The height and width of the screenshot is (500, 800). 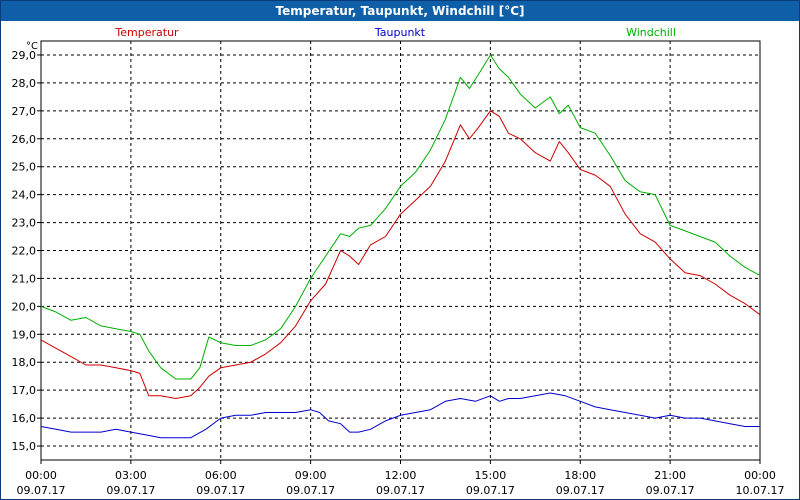 What do you see at coordinates (311, 475) in the screenshot?
I see `x-tick-time: 09:00` at bounding box center [311, 475].